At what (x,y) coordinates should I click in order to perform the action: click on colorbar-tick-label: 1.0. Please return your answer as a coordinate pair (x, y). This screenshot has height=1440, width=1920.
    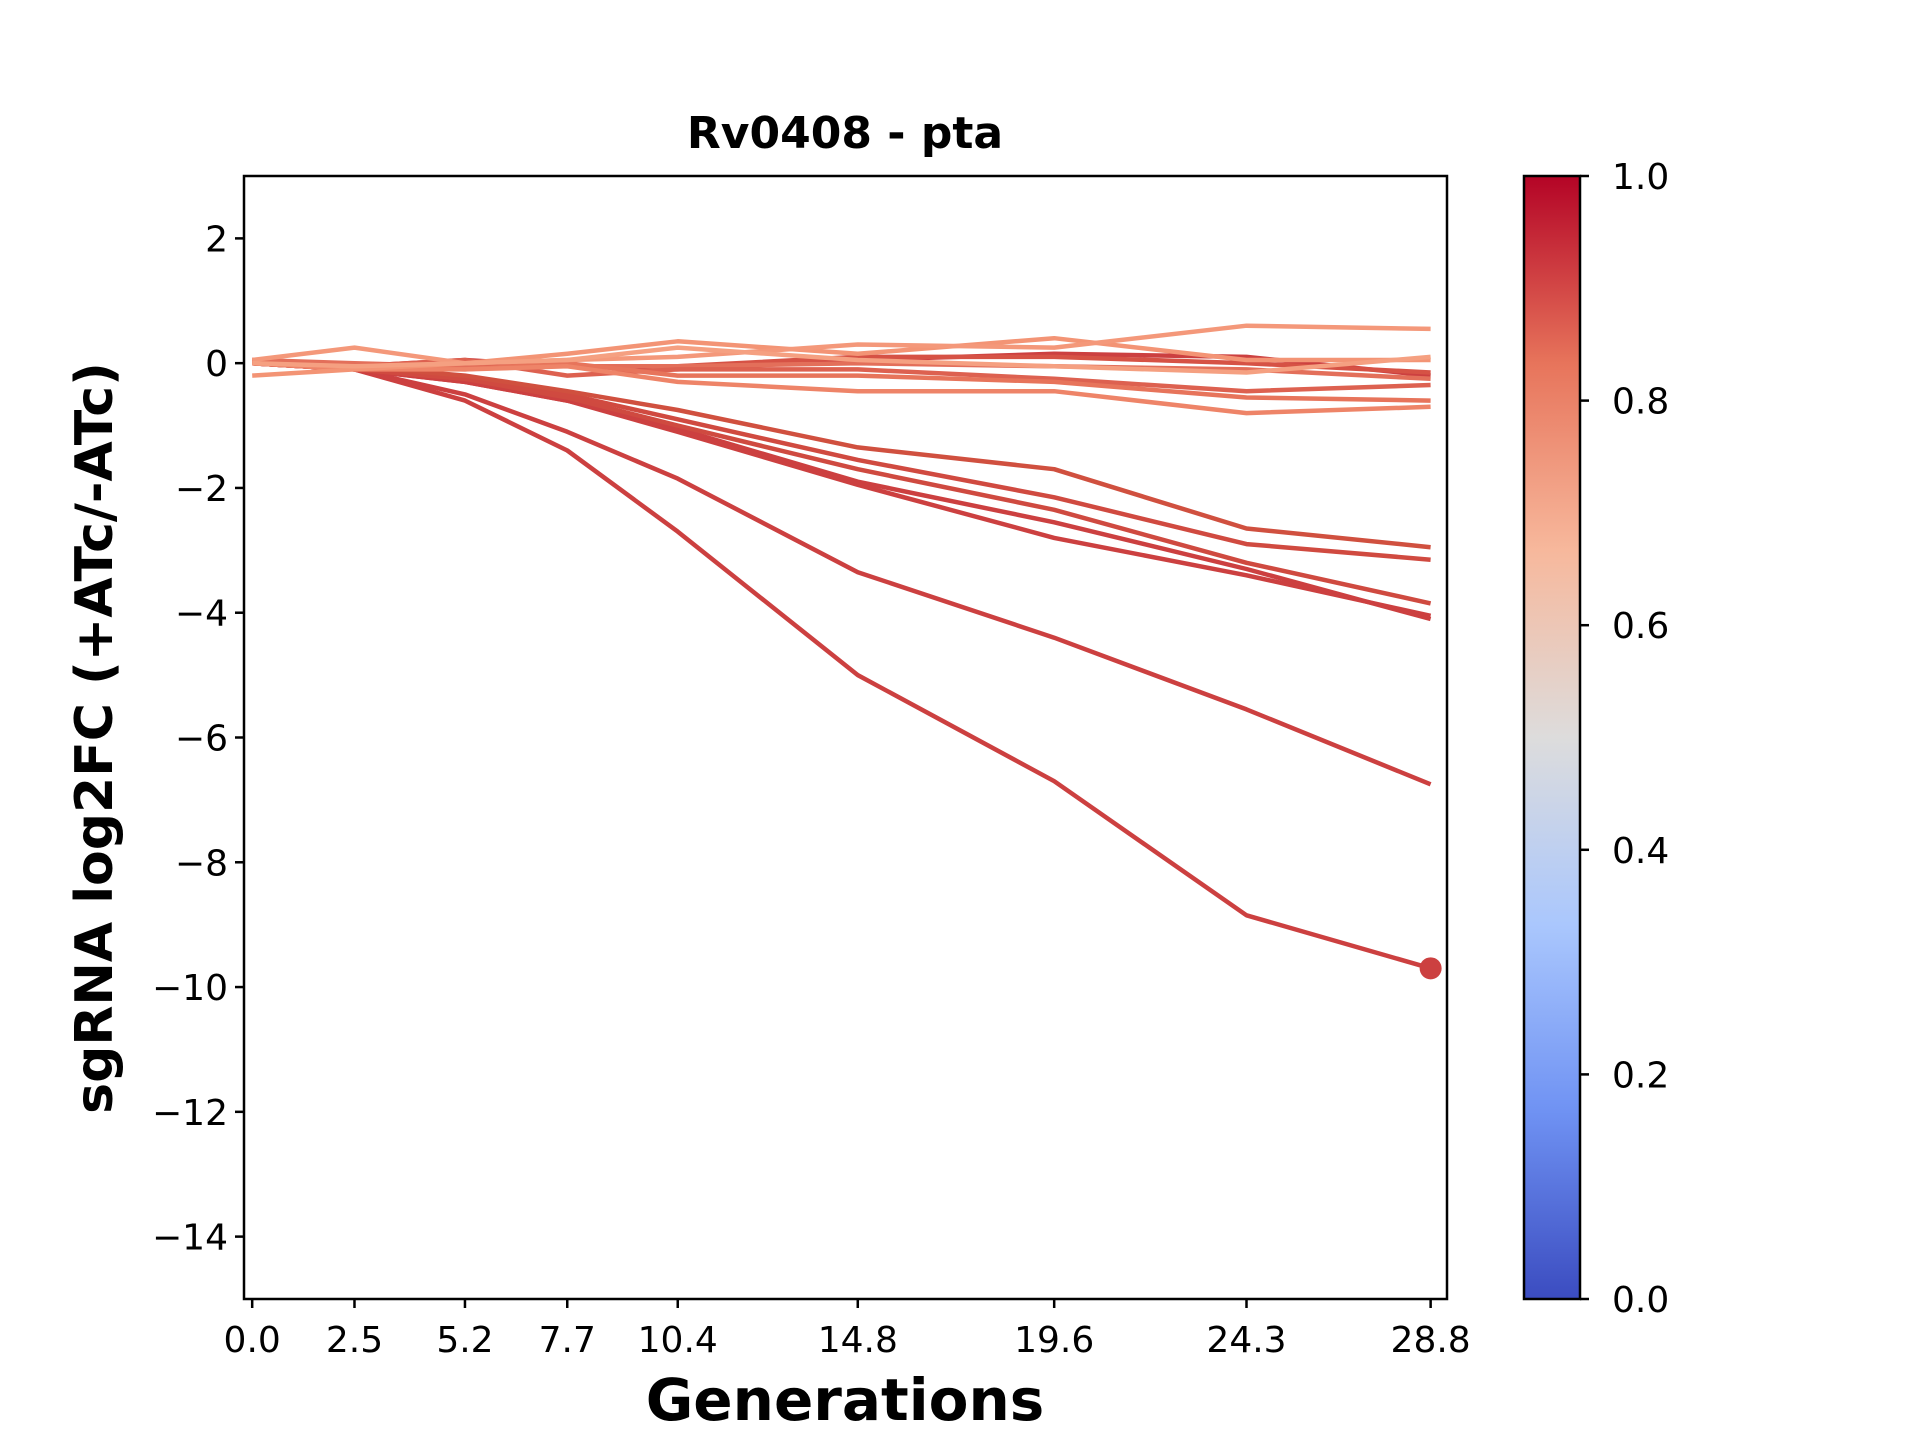
    Looking at the image, I should click on (1640, 177).